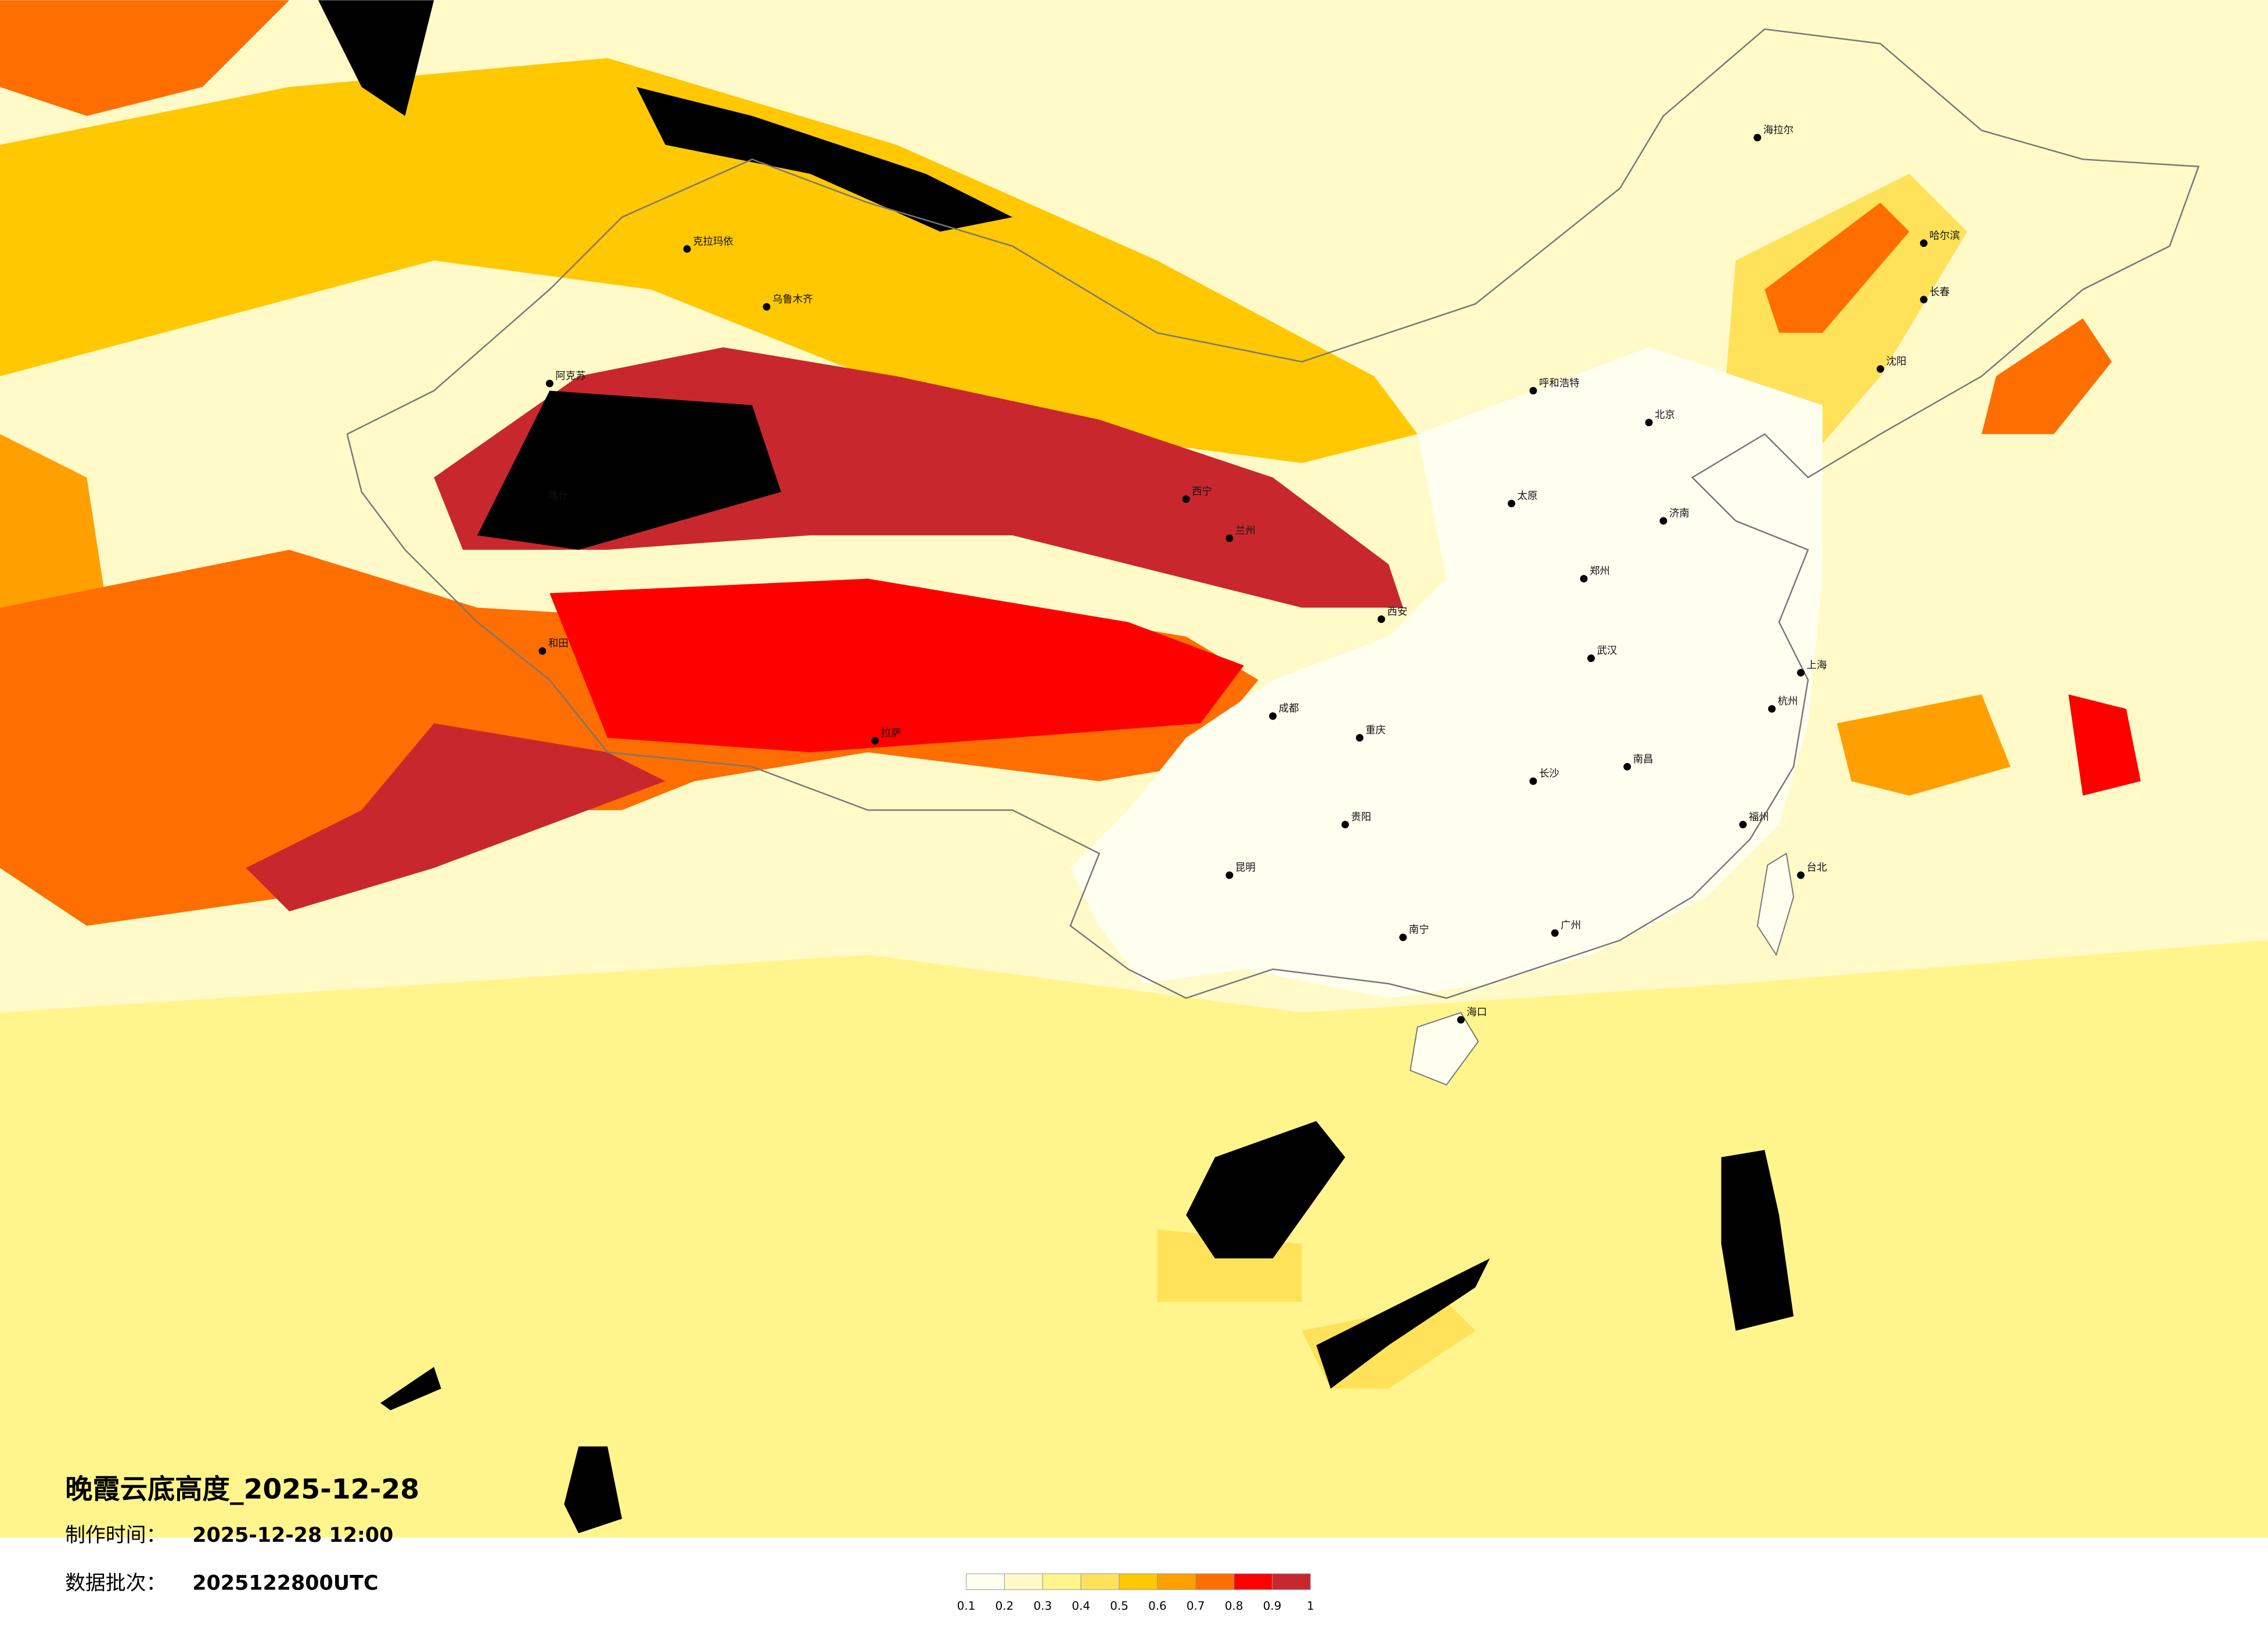 This screenshot has height=1626, width=2268. What do you see at coordinates (1081, 1606) in the screenshot?
I see `colorbar-tick-label: 0.4` at bounding box center [1081, 1606].